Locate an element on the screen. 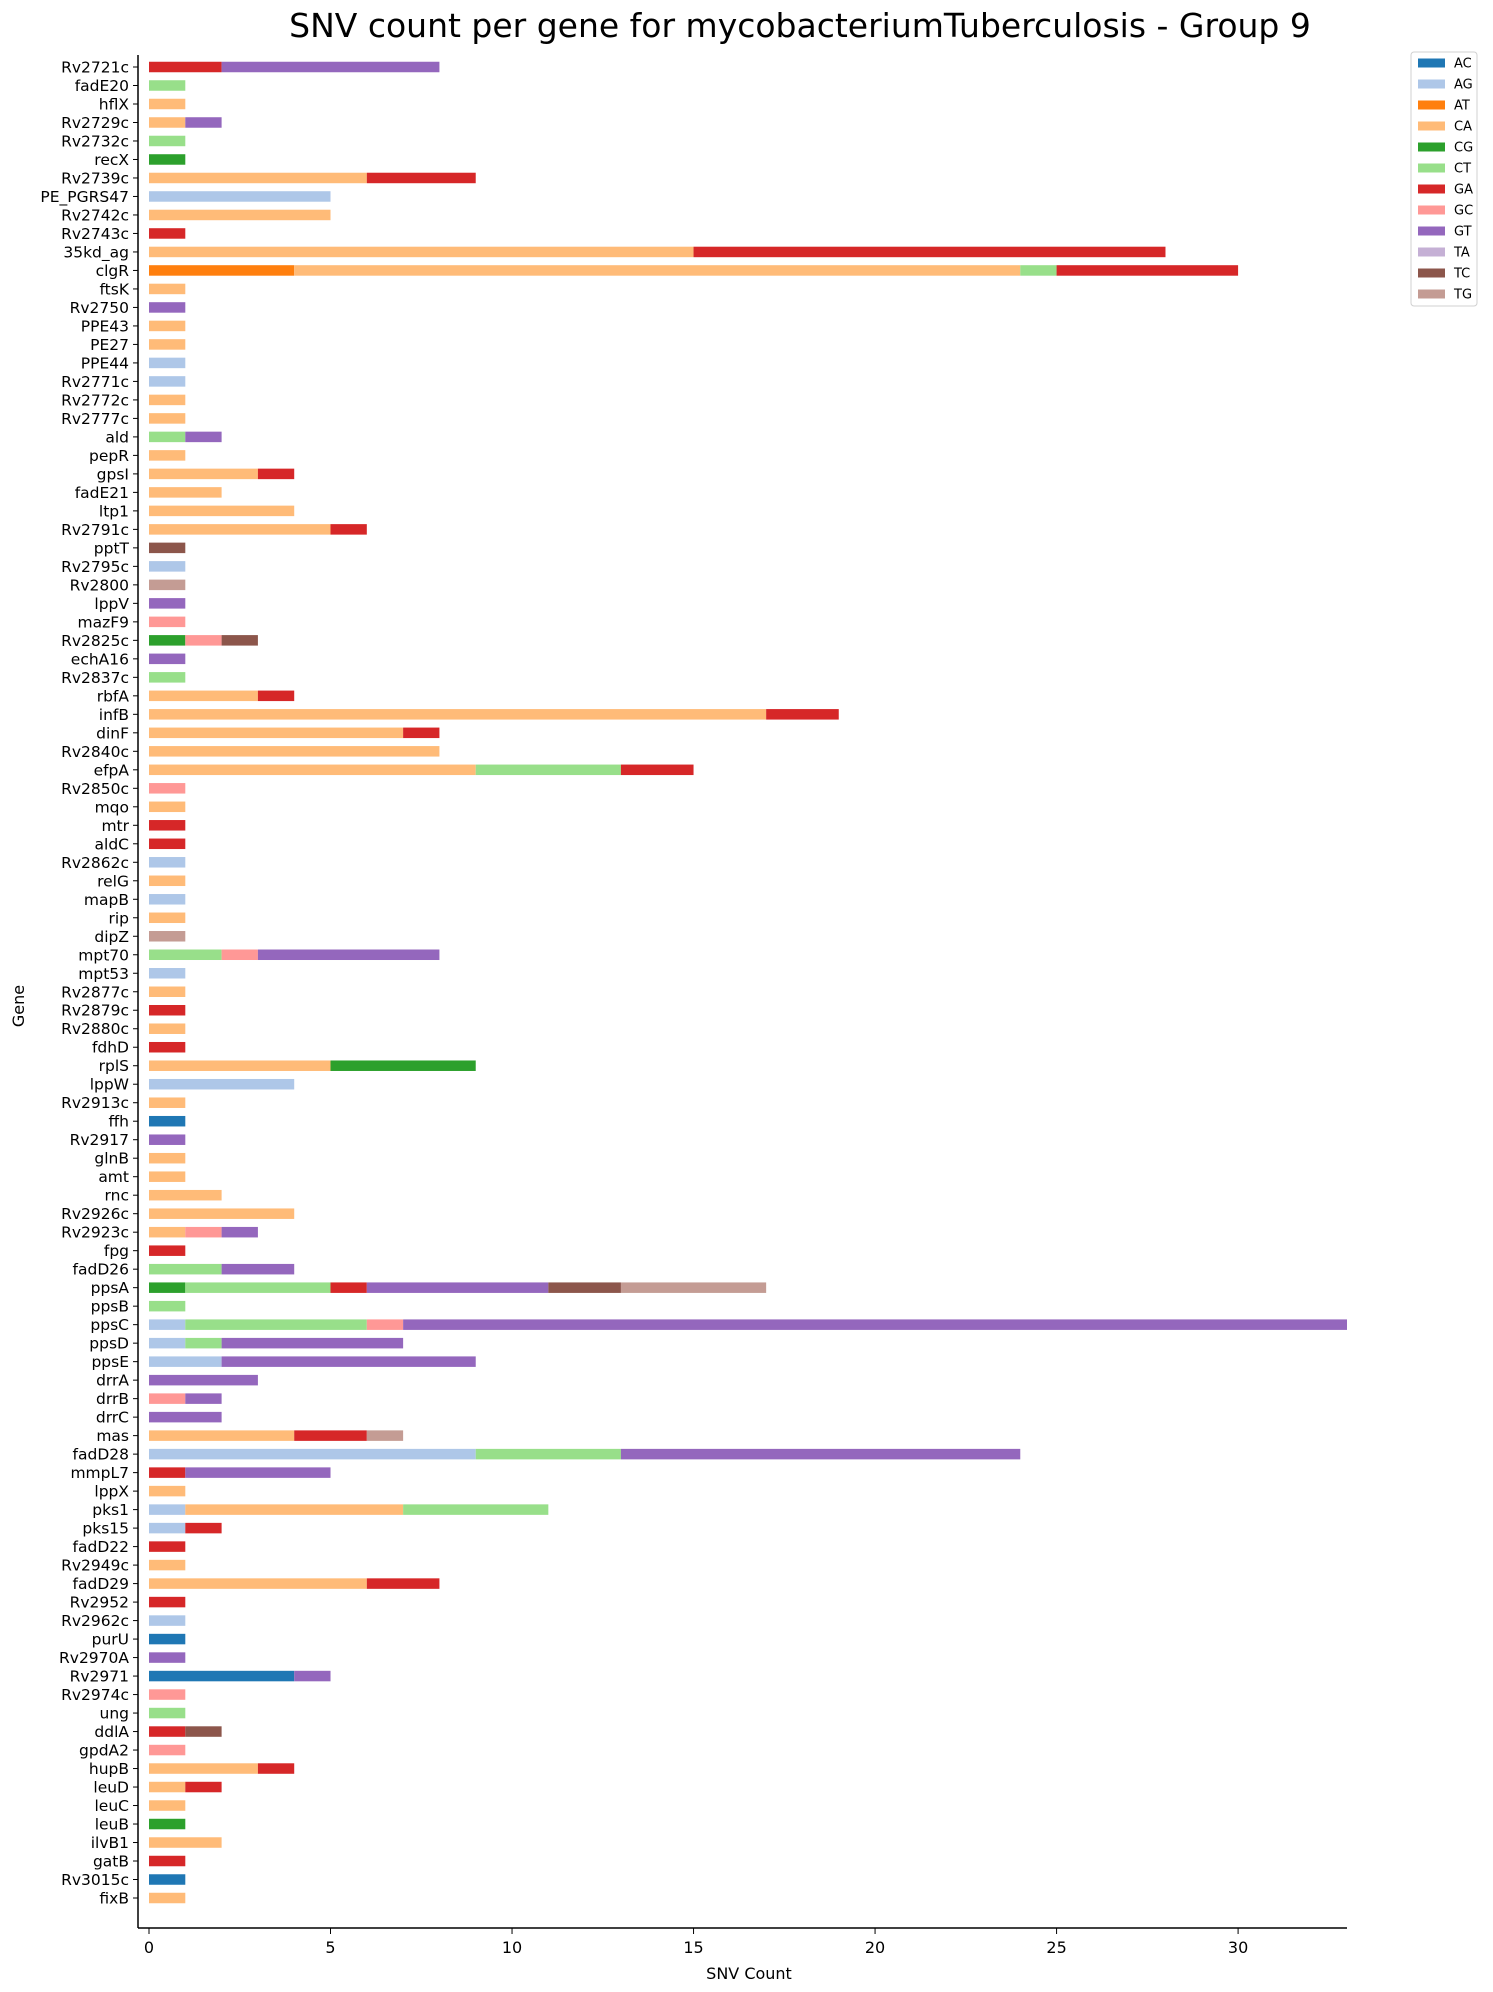 The height and width of the screenshot is (1992, 1493). y-tick-label: ppsC is located at coordinates (109, 1325).